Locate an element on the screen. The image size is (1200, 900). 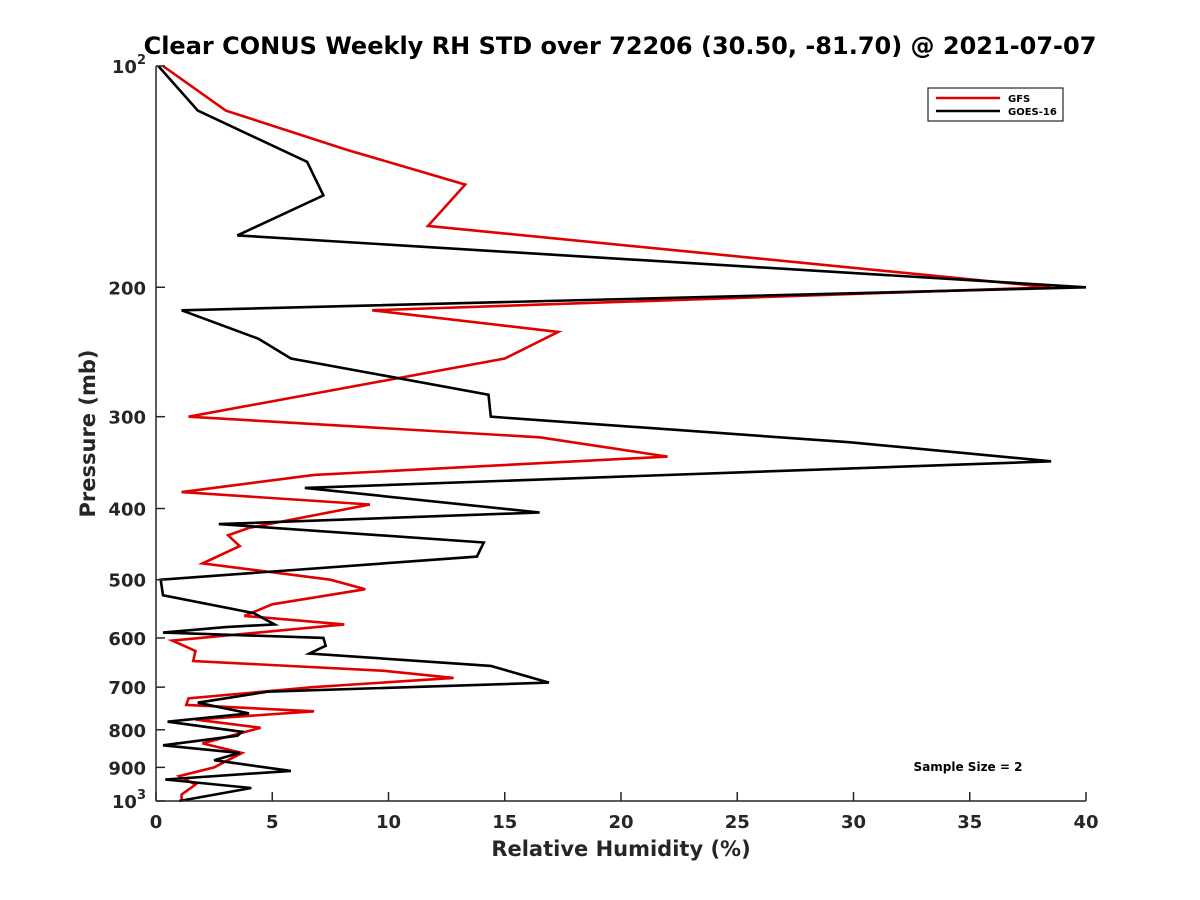
x-tick-label: 15 is located at coordinates (504, 822).